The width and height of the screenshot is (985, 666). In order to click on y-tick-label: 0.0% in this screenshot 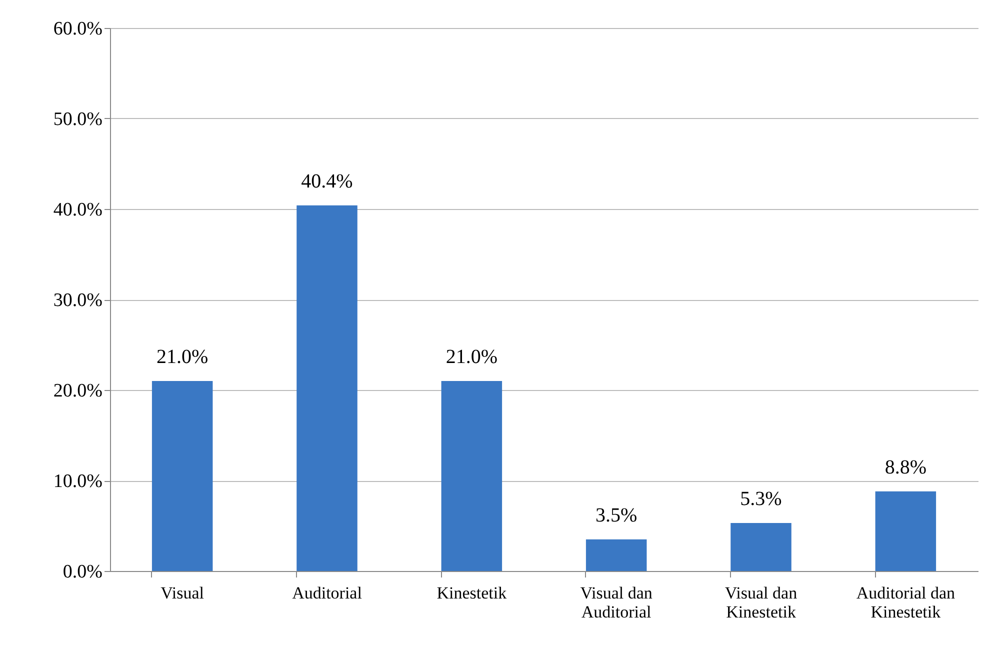, I will do `click(82, 572)`.